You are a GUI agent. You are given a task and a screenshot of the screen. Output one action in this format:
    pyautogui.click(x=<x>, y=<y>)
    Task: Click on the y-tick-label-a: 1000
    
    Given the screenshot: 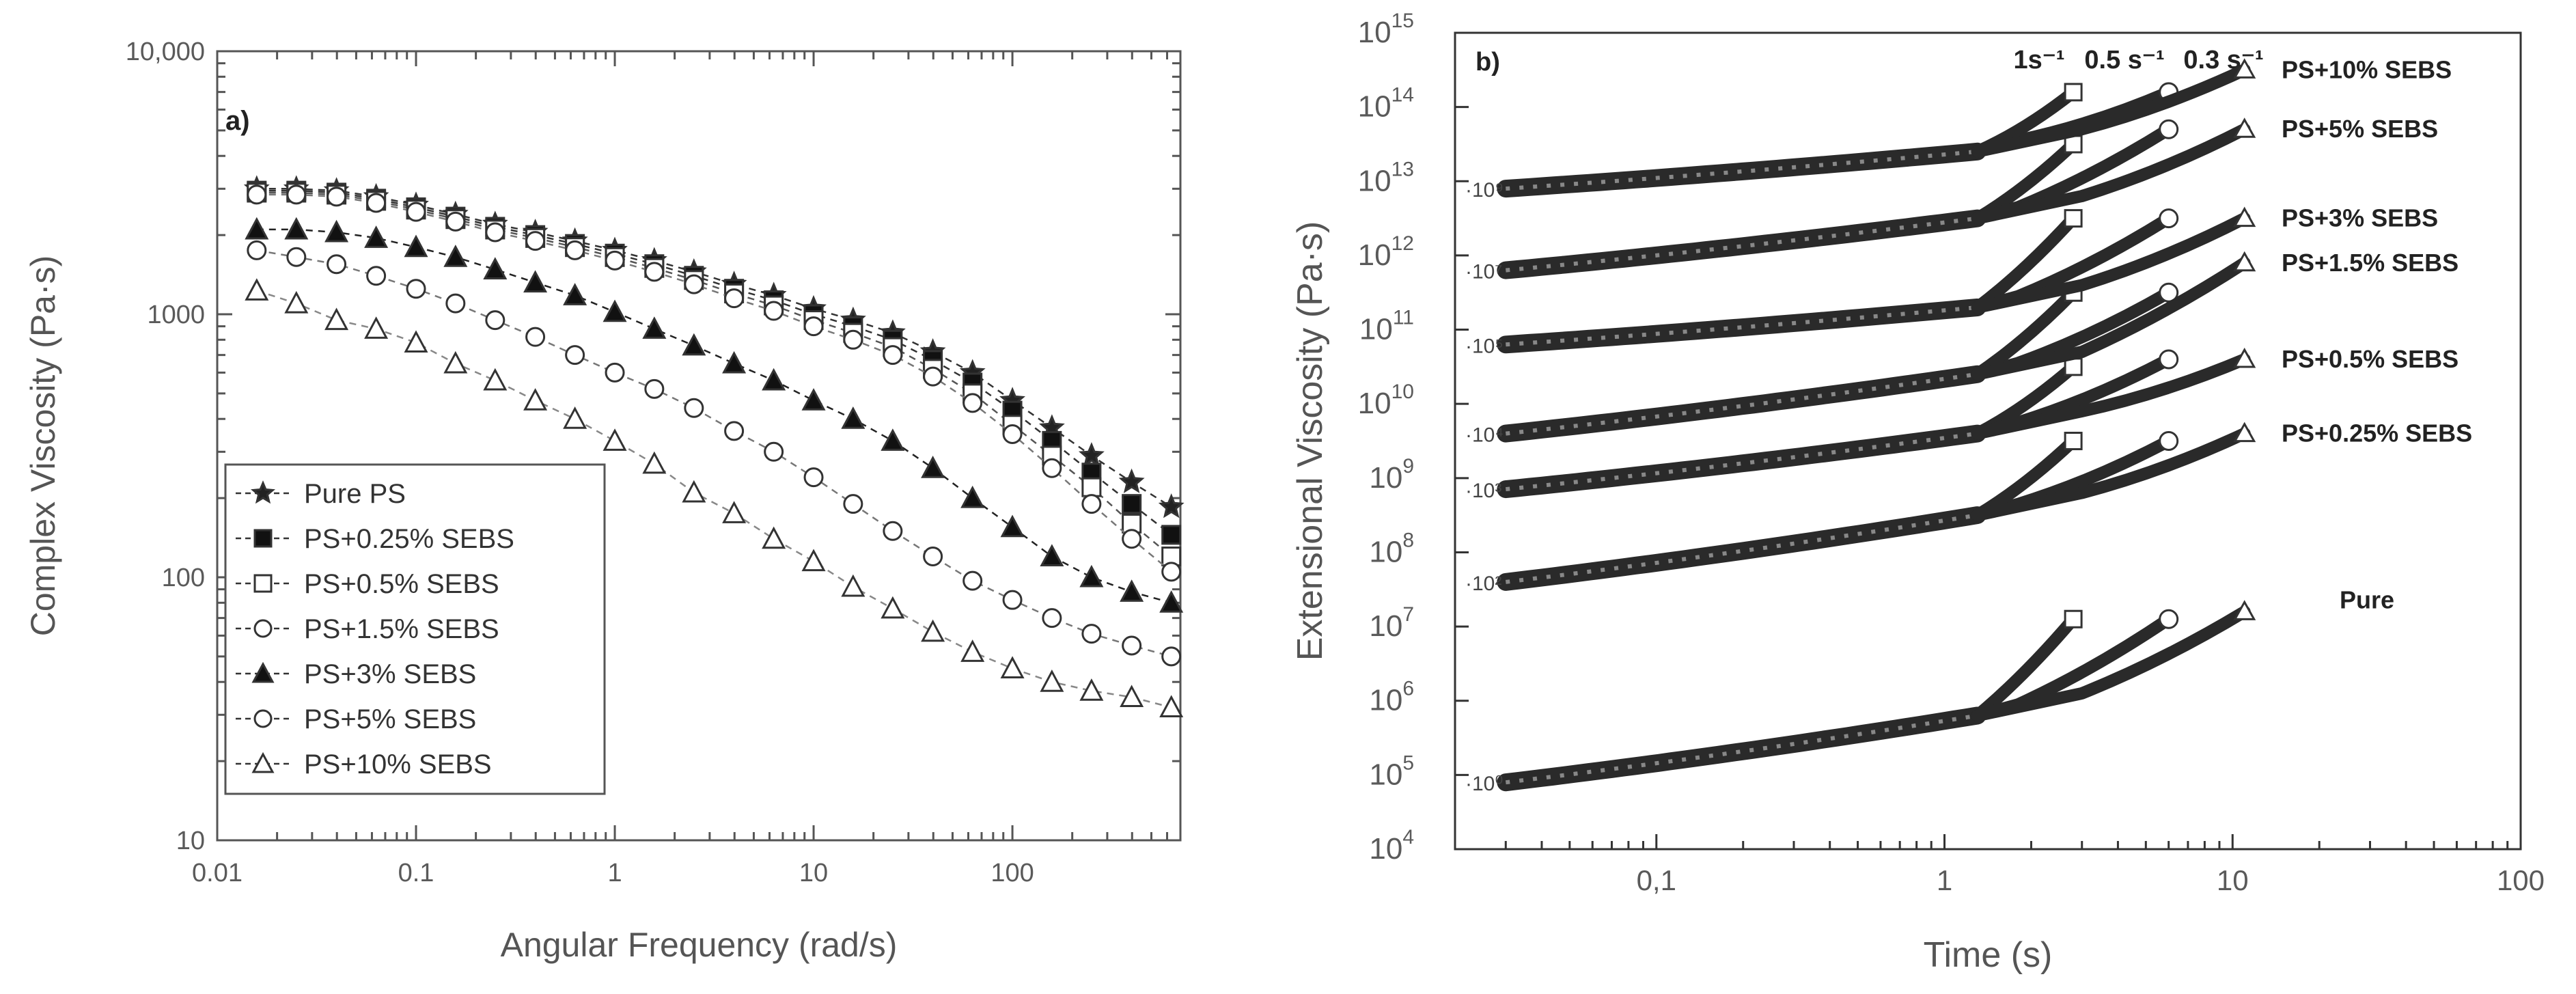 What is the action you would take?
    pyautogui.click(x=176, y=315)
    